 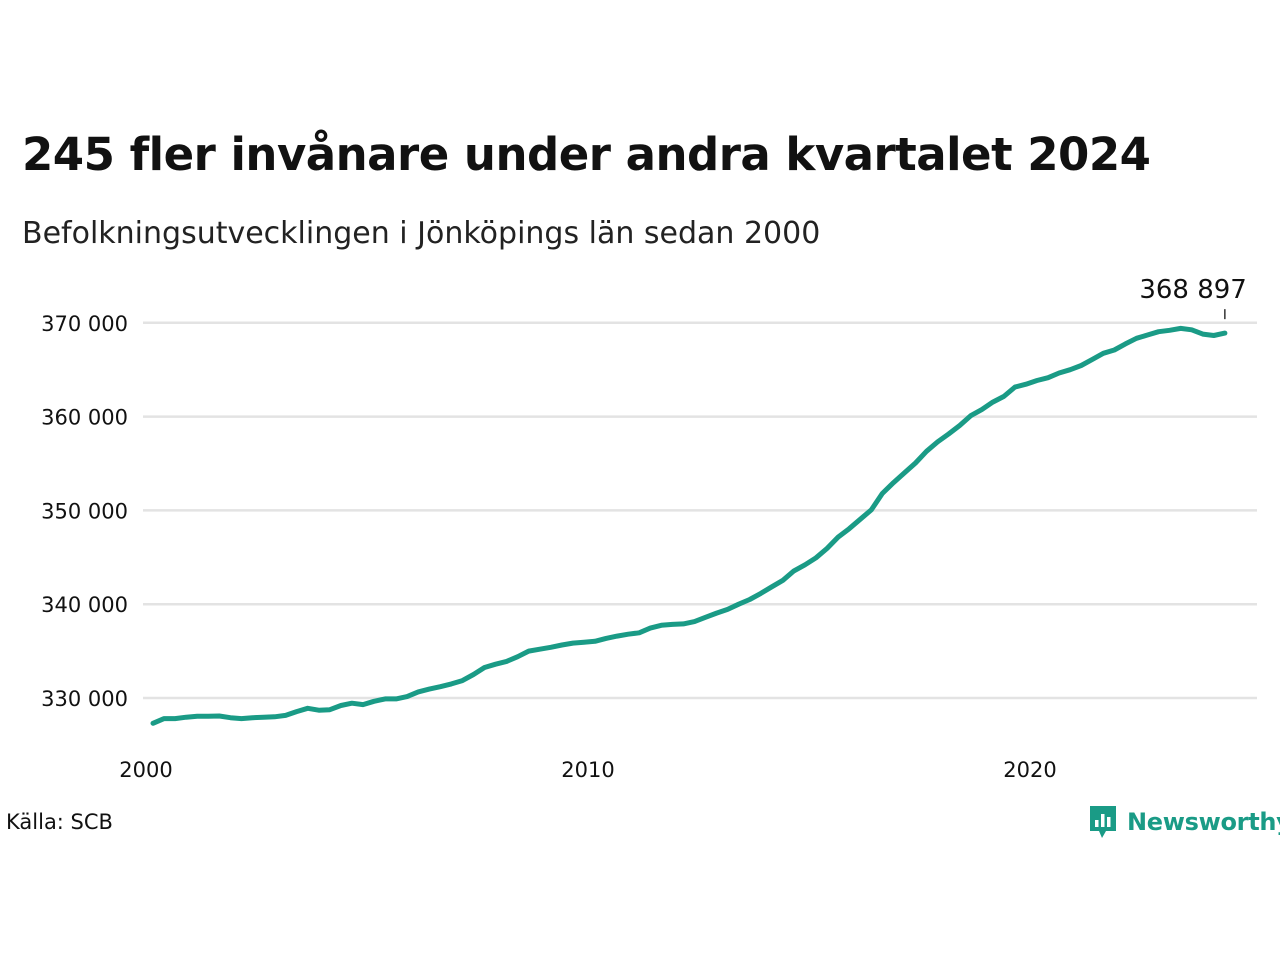 I want to click on brand-name: Newsworthy, so click(x=1203, y=822).